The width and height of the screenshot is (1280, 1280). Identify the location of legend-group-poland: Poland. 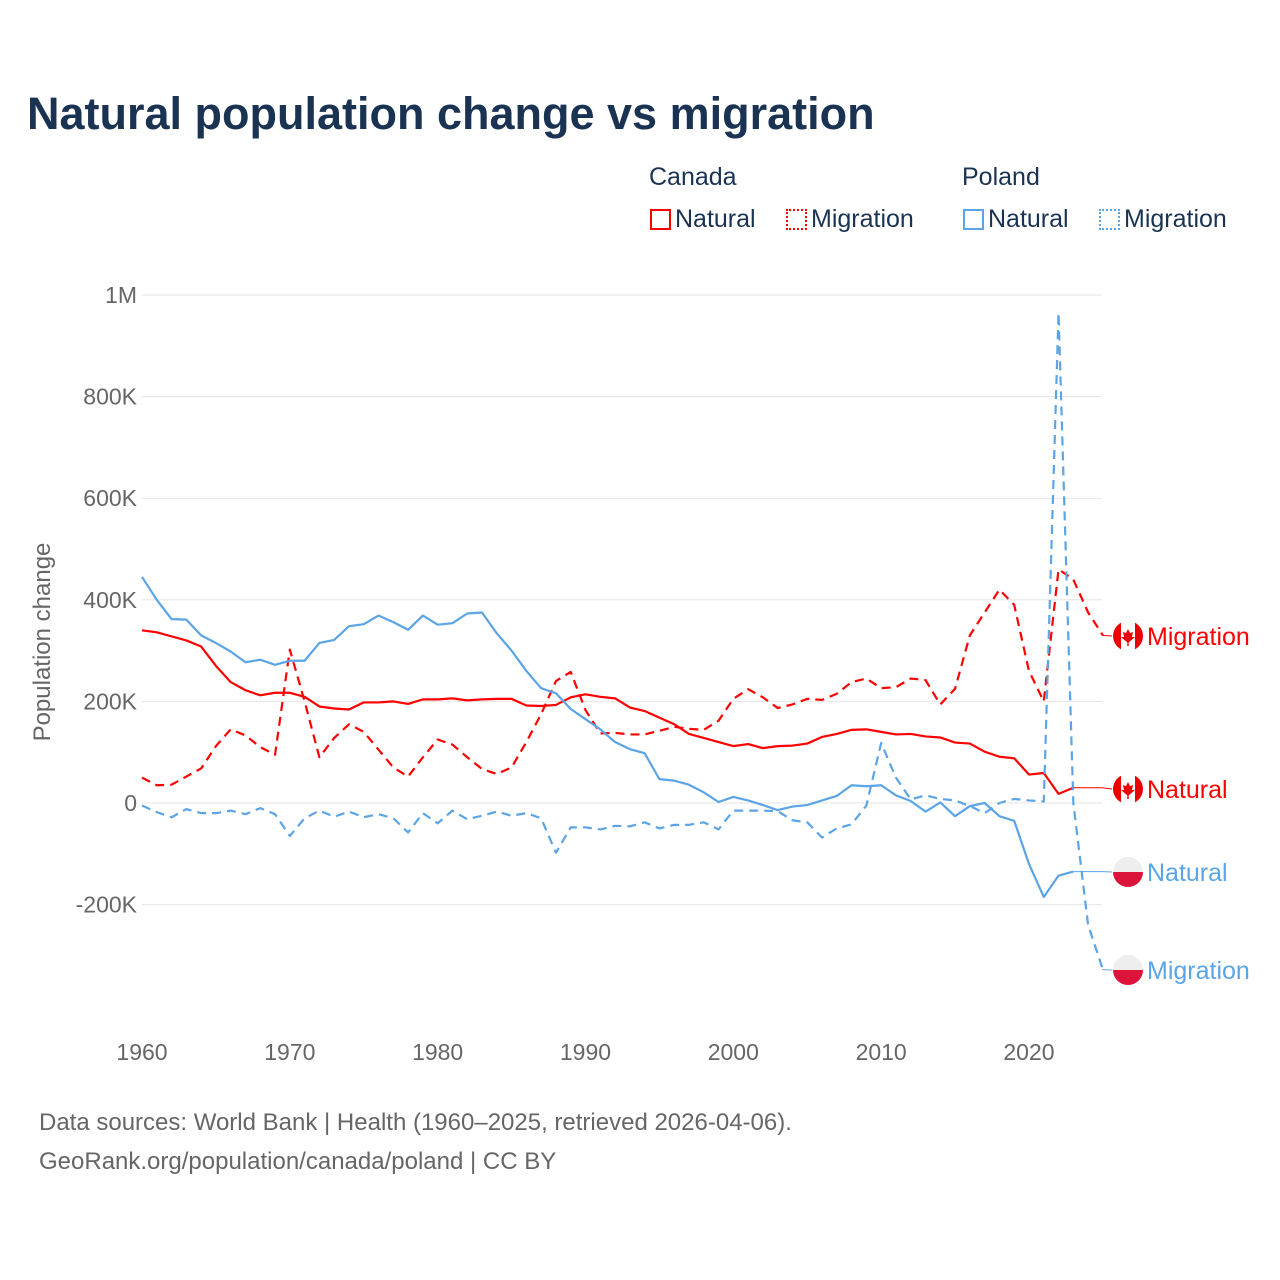
(1001, 177).